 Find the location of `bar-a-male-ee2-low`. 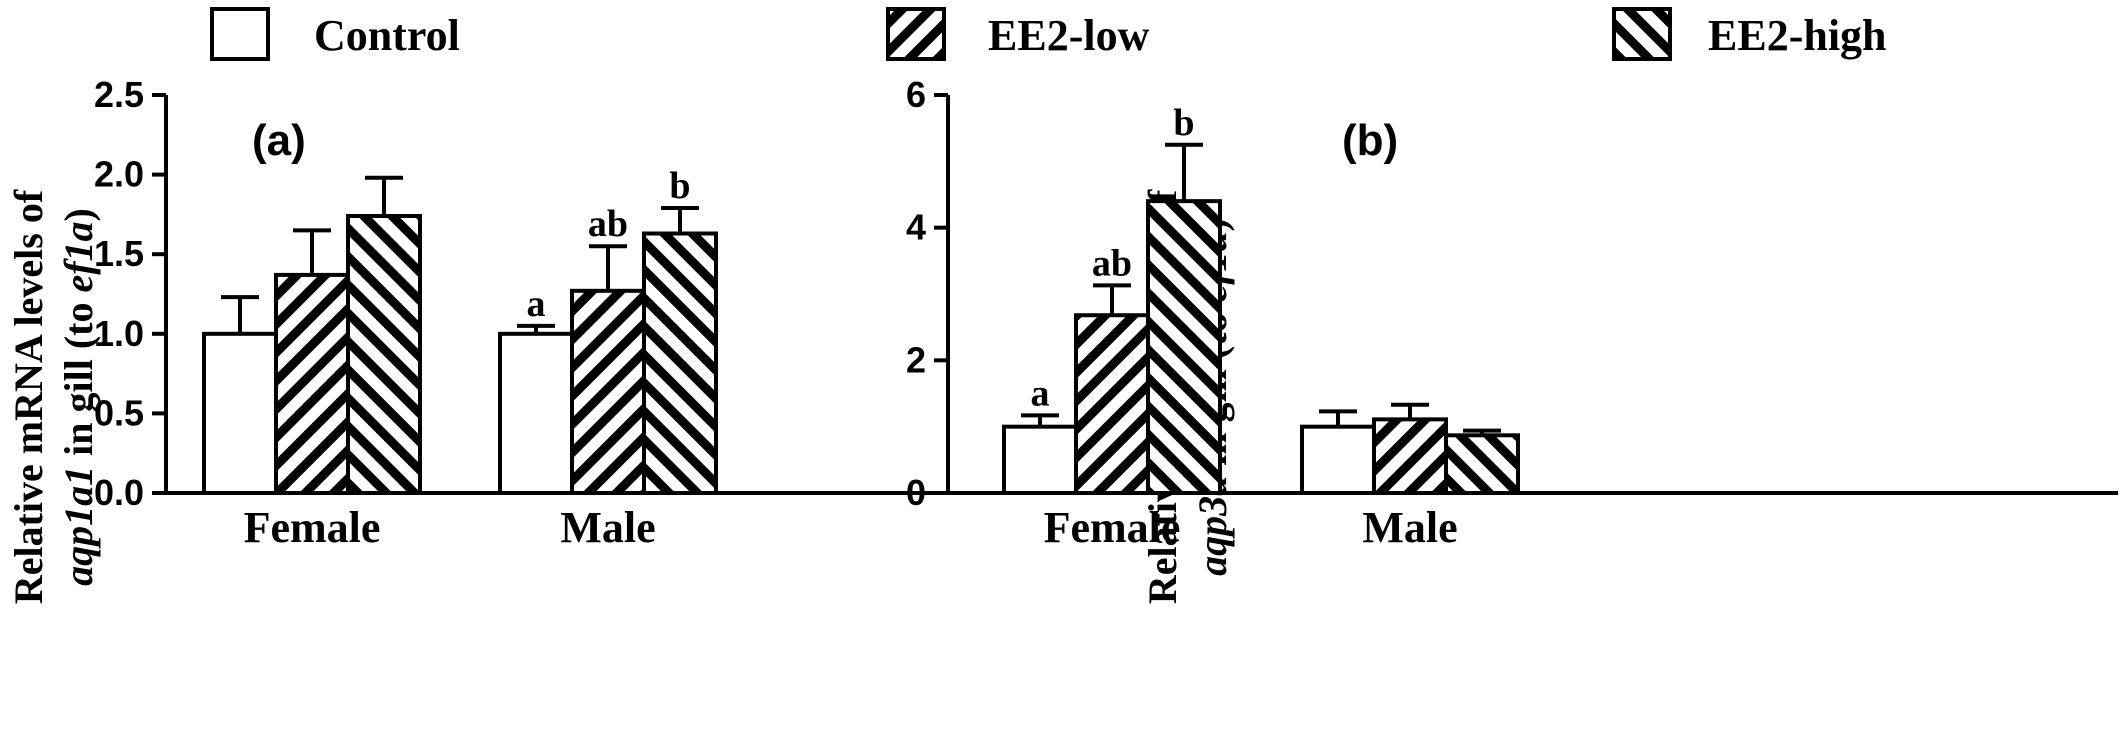

bar-a-male-ee2-low is located at coordinates (608, 392).